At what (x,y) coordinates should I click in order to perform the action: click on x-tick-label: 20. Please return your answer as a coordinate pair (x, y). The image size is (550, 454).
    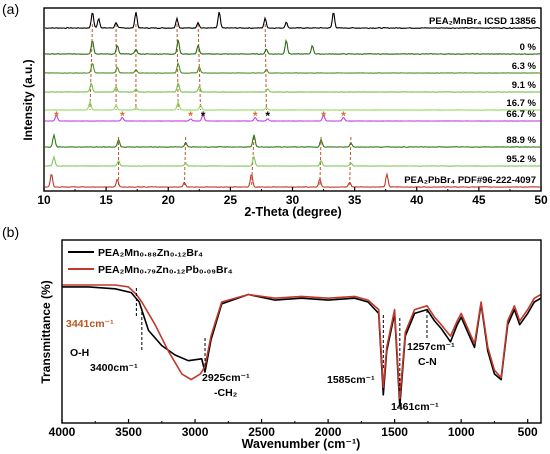
    Looking at the image, I should click on (169, 200).